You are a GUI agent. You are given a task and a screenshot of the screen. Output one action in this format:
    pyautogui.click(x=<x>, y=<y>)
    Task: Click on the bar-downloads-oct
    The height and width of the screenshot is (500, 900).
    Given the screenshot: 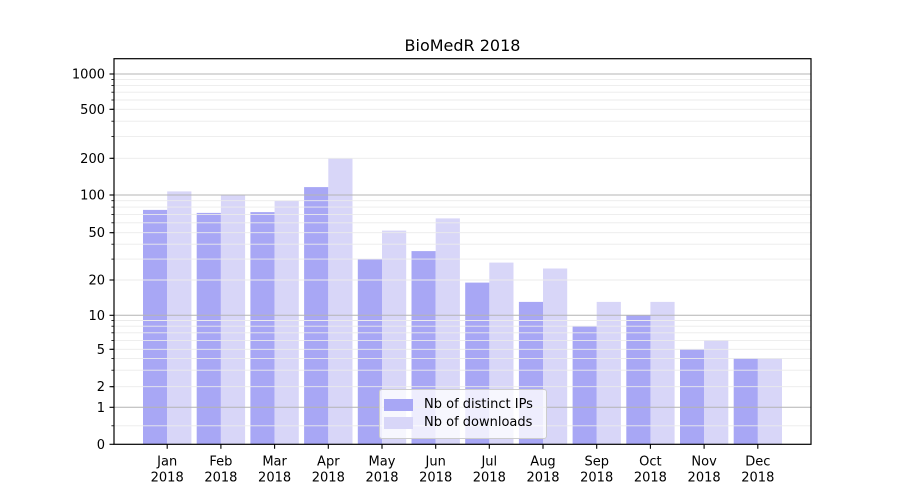 What is the action you would take?
    pyautogui.click(x=662, y=373)
    